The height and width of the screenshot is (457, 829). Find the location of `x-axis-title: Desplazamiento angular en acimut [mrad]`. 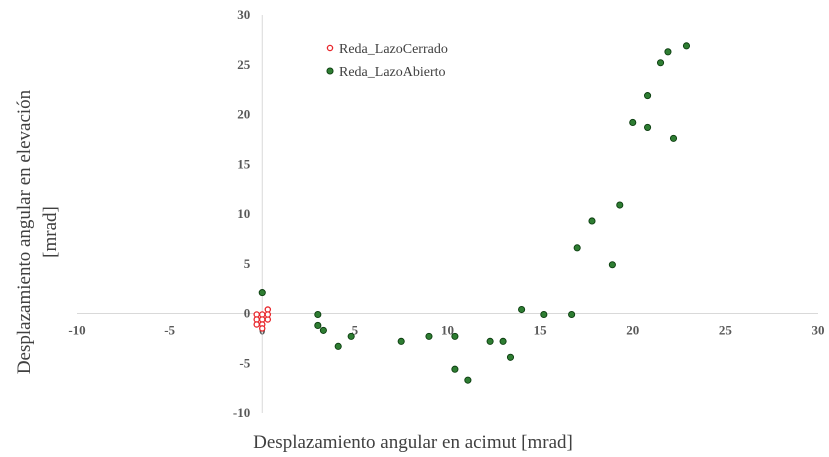

x-axis-title: Desplazamiento angular en acimut [mrad] is located at coordinates (413, 442).